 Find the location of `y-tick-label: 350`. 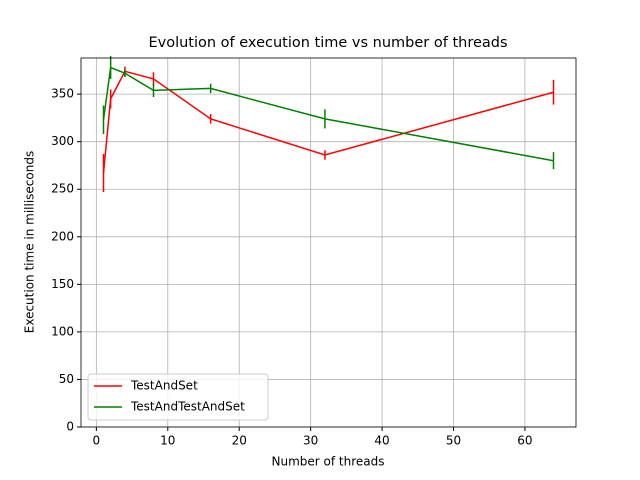

y-tick-label: 350 is located at coordinates (62, 94).